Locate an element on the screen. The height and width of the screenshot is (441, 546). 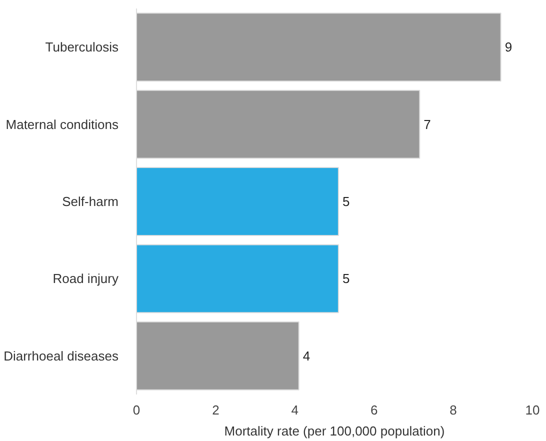
y-tick-label: Tuberculosis is located at coordinates (82, 47).